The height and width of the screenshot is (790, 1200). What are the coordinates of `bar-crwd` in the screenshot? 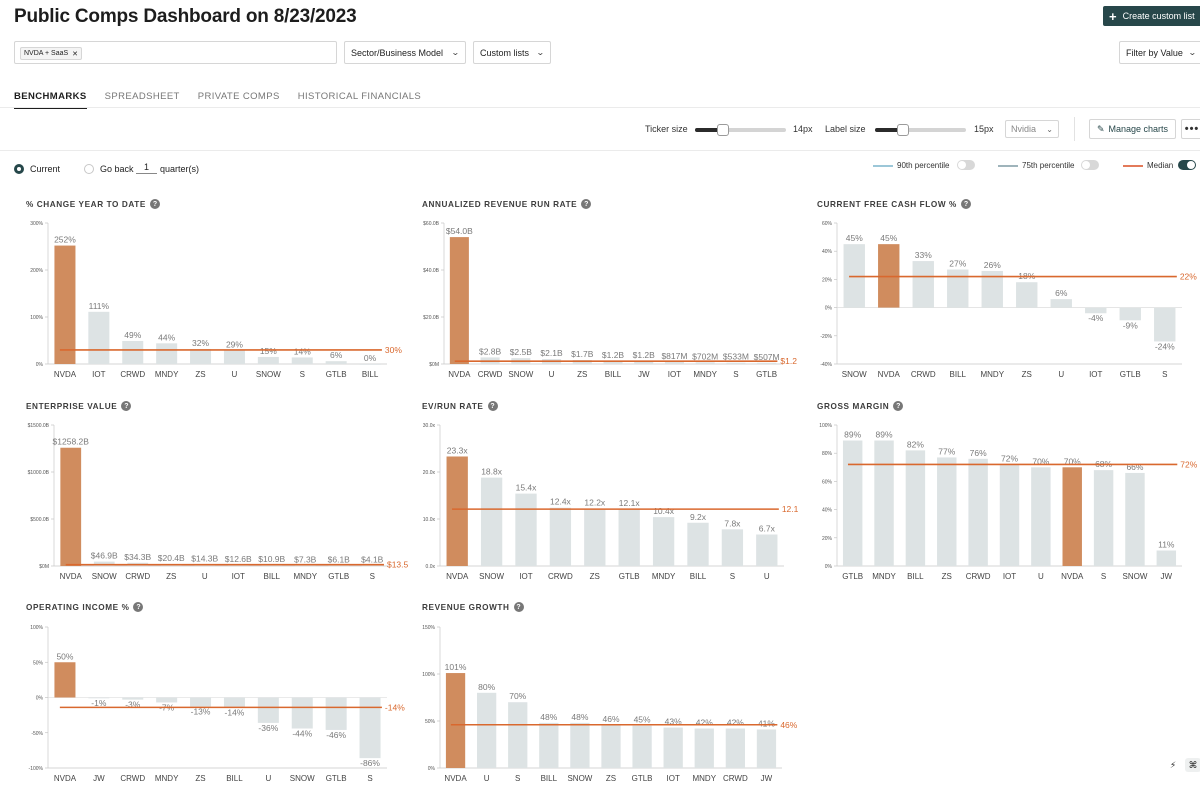 It's located at (978, 512).